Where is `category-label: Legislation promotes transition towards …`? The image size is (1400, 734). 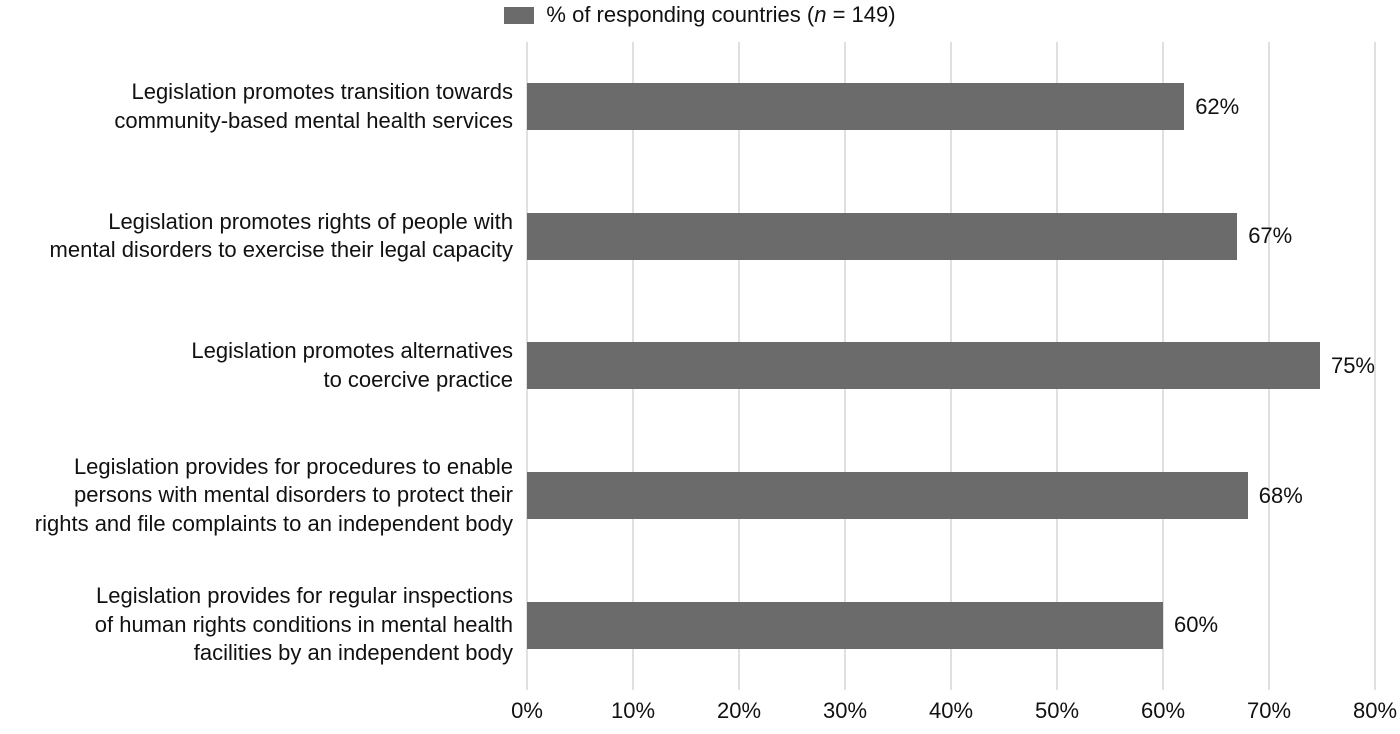
category-label: Legislation promotes transition towards … is located at coordinates (313, 106).